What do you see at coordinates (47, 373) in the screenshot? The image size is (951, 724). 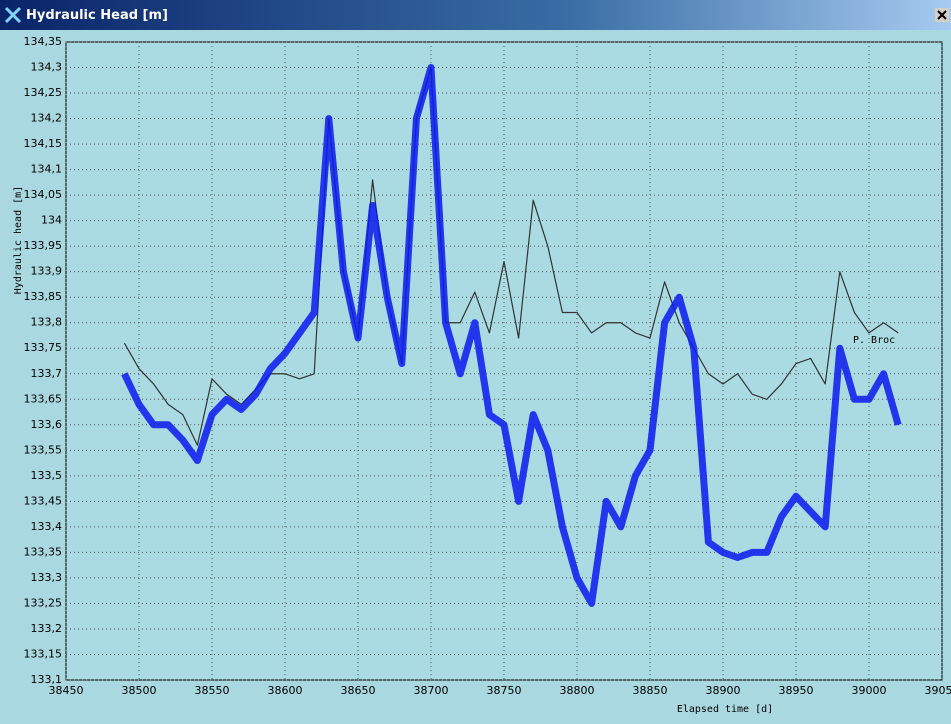 I see `y-tick-label: 133,7` at bounding box center [47, 373].